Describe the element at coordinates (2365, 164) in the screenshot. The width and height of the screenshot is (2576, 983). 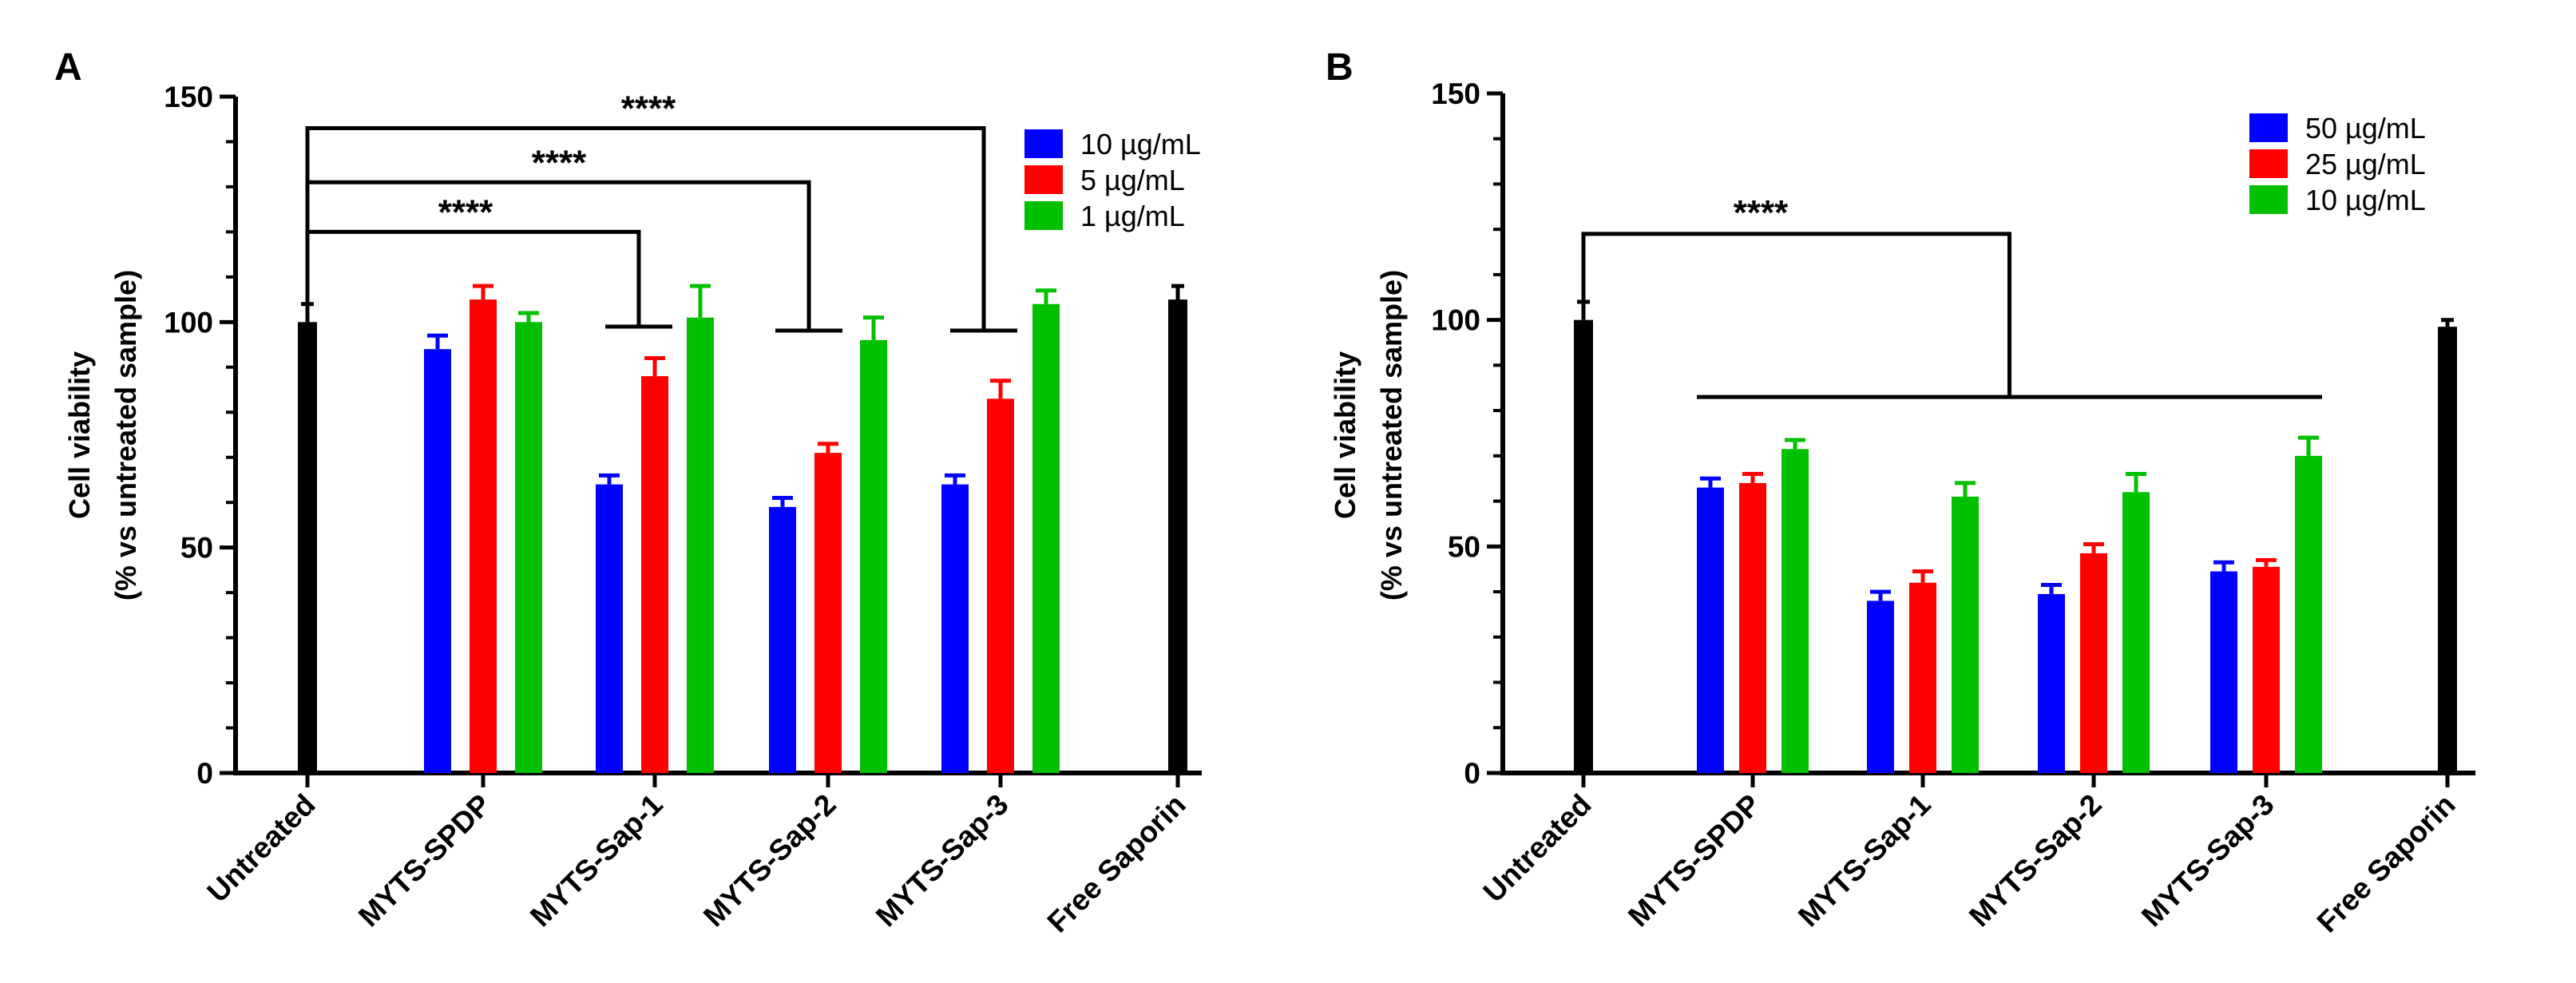
I see `legend-label: 25 µg/mL` at that location.